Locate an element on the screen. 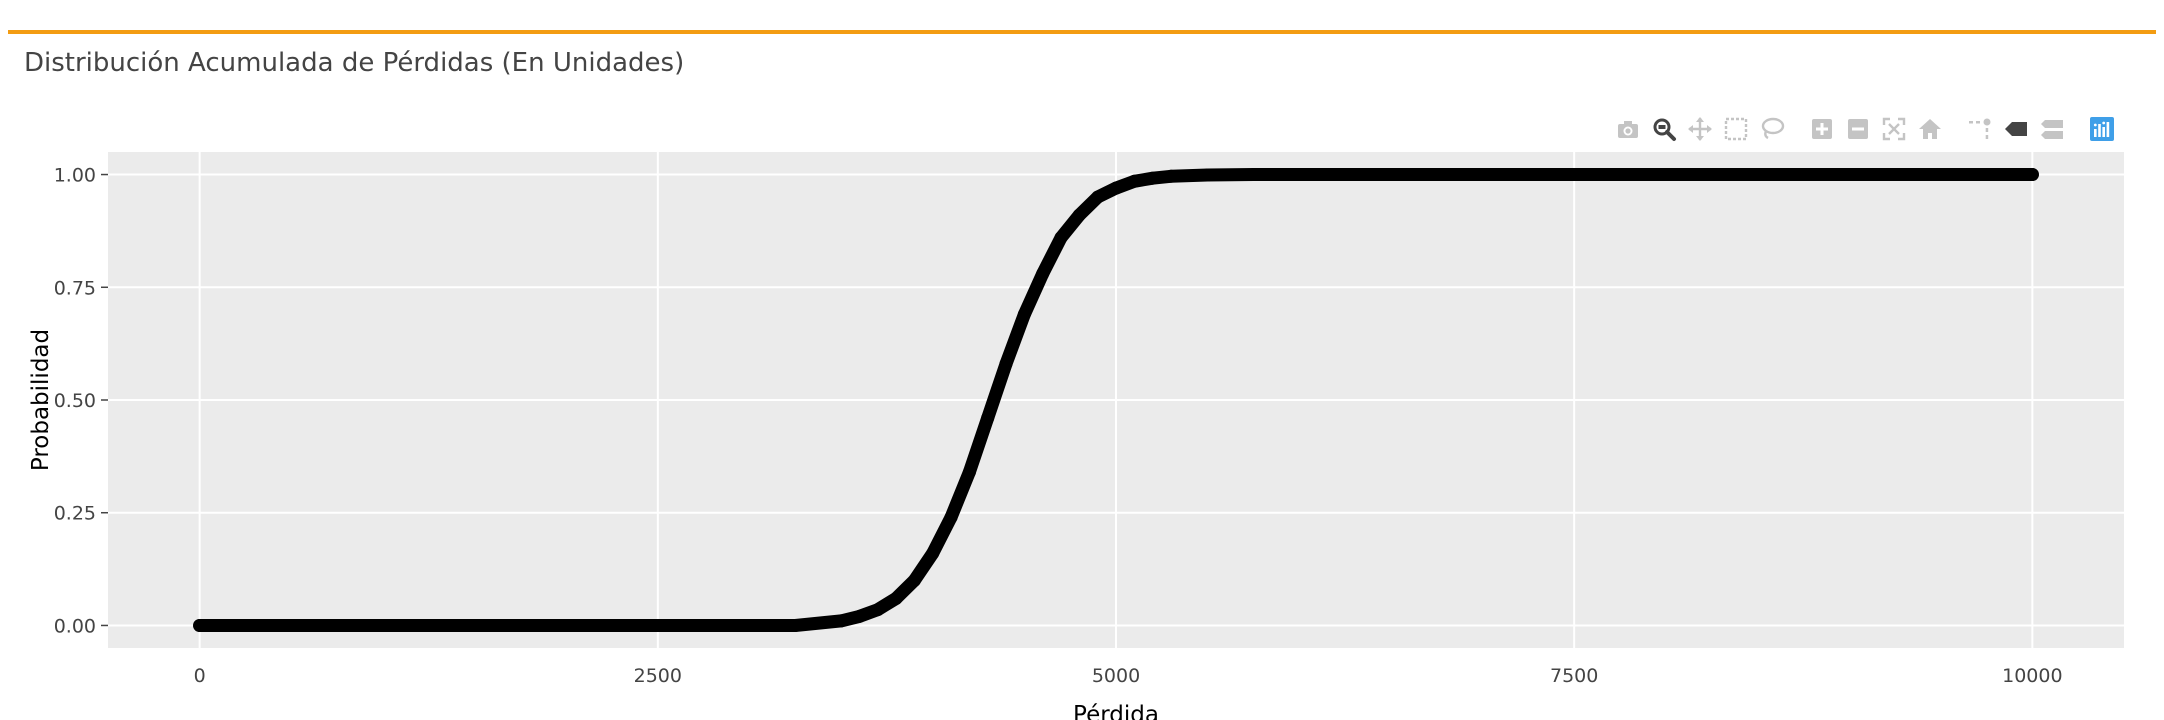 This screenshot has width=2164, height=720. box-select-icon is located at coordinates (1736, 129).